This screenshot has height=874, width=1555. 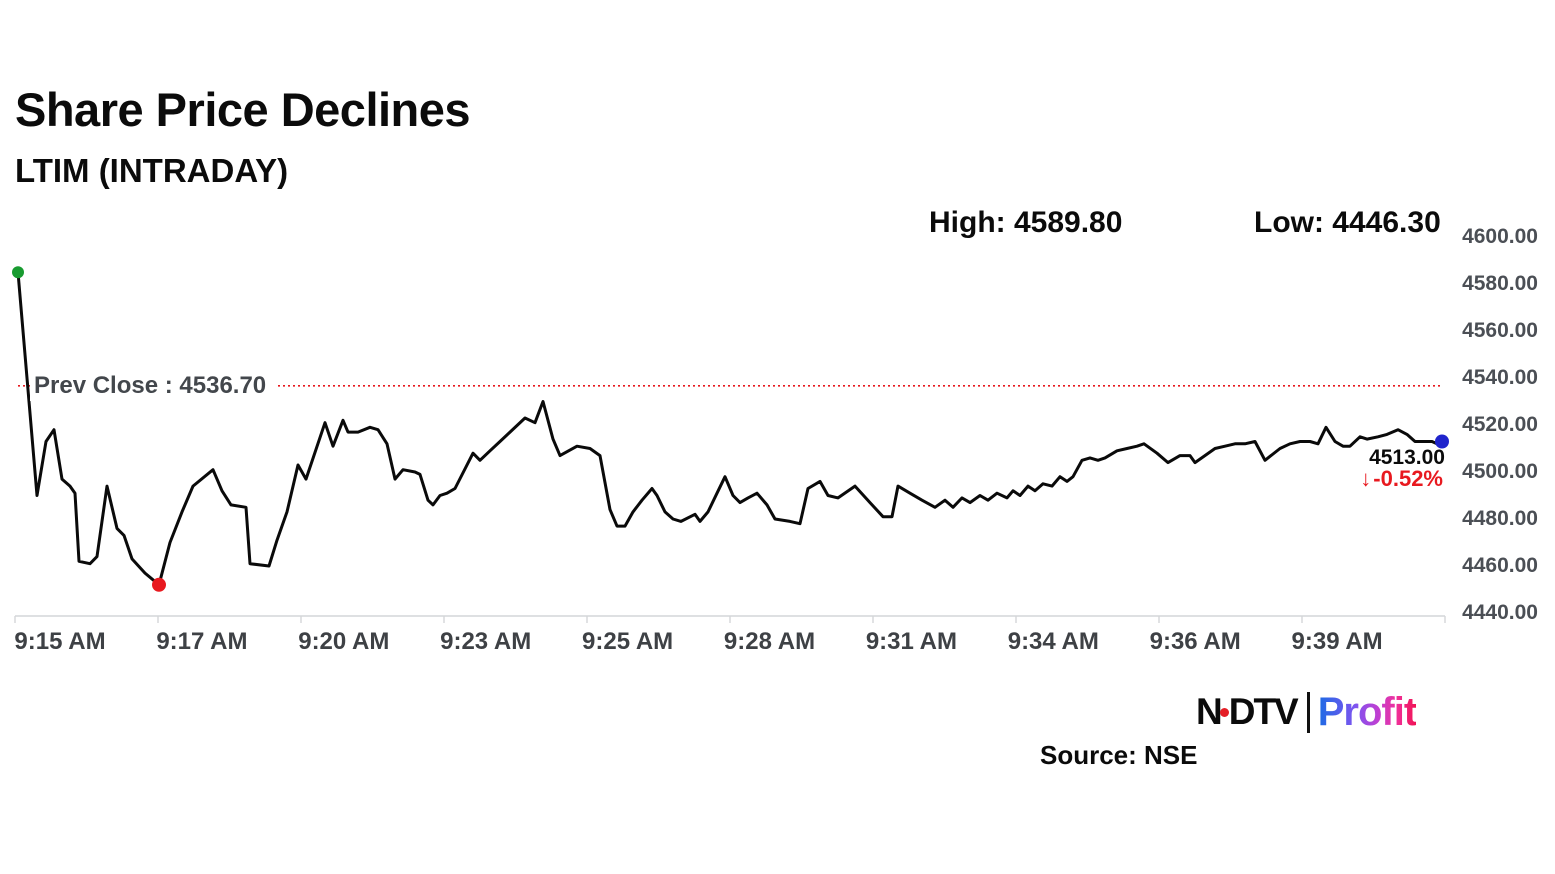 I want to click on y-axis-tick-label: 4520.00, so click(x=1500, y=424).